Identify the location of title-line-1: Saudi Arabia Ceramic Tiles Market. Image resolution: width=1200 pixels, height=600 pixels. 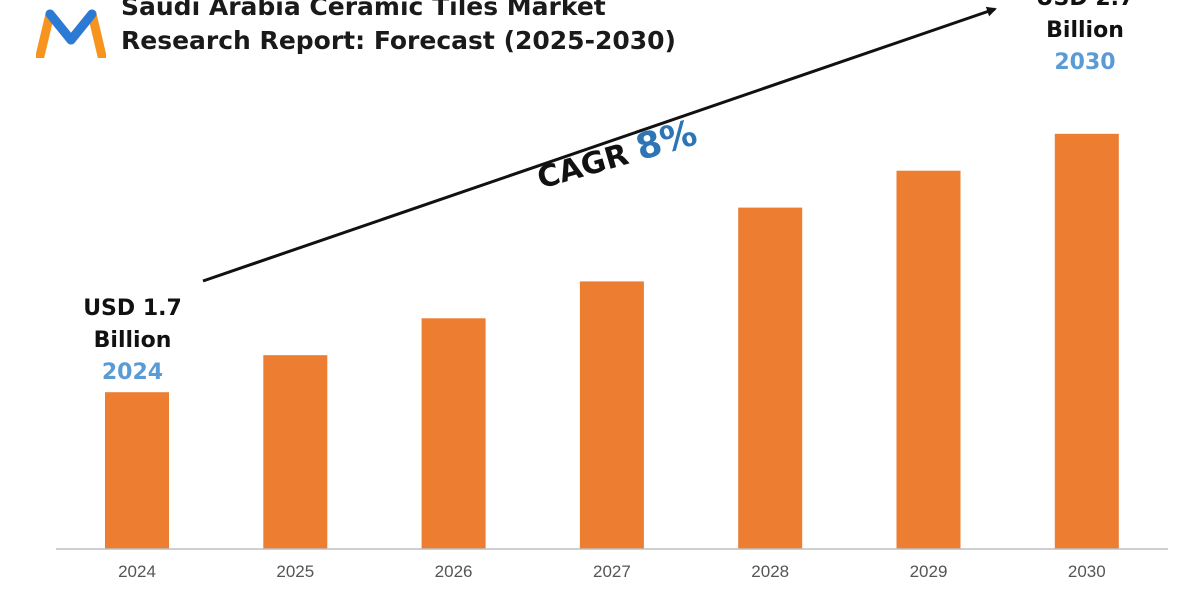
(363, 10).